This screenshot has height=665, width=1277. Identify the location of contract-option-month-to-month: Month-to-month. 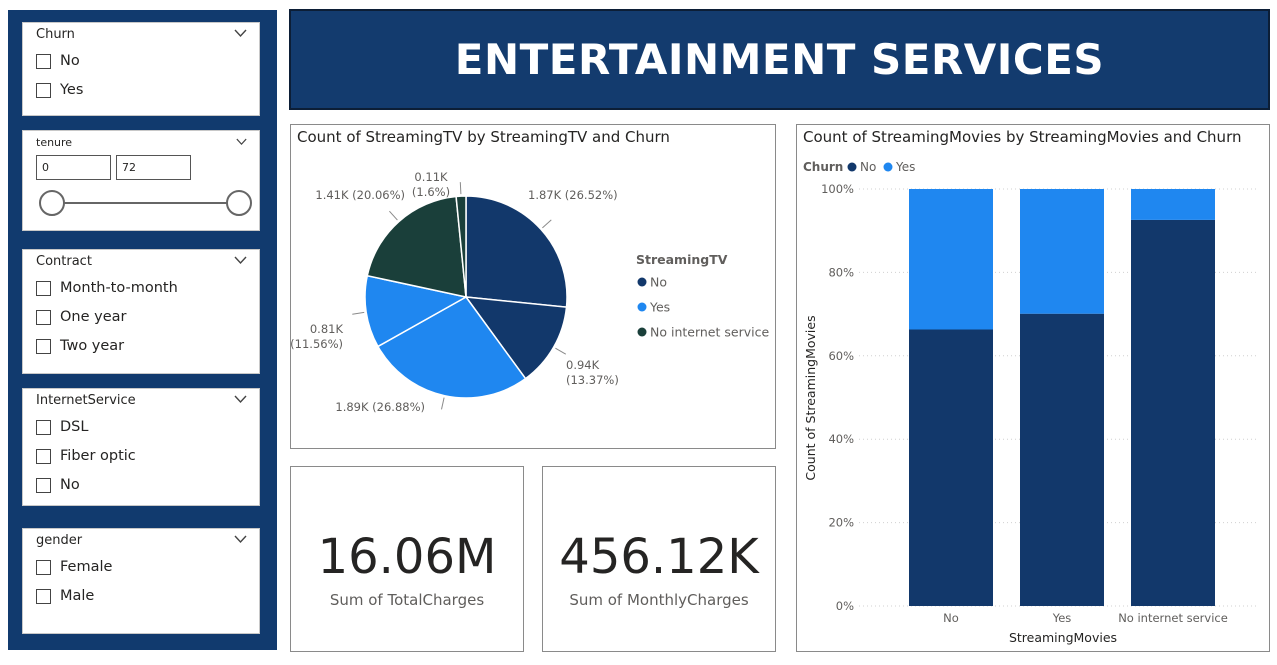
(107, 288).